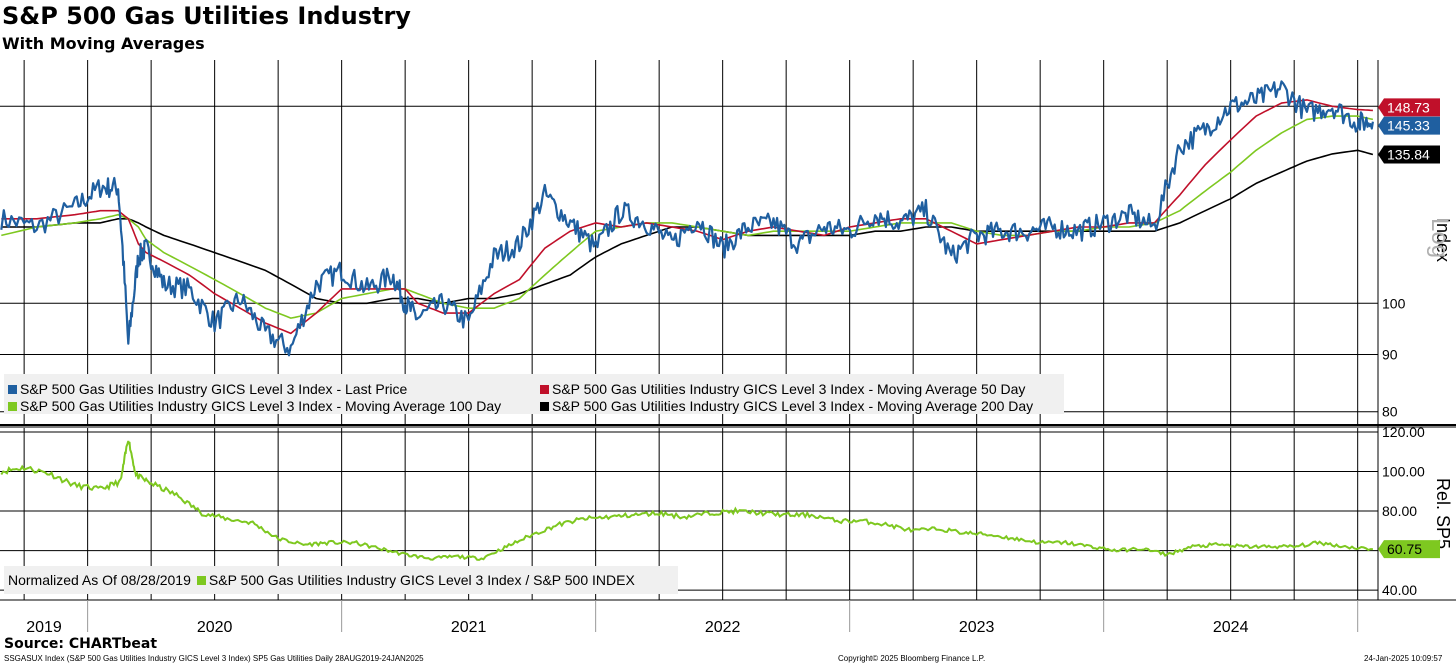  What do you see at coordinates (1403, 432) in the screenshot?
I see `lower-ytick-label: 120.00` at bounding box center [1403, 432].